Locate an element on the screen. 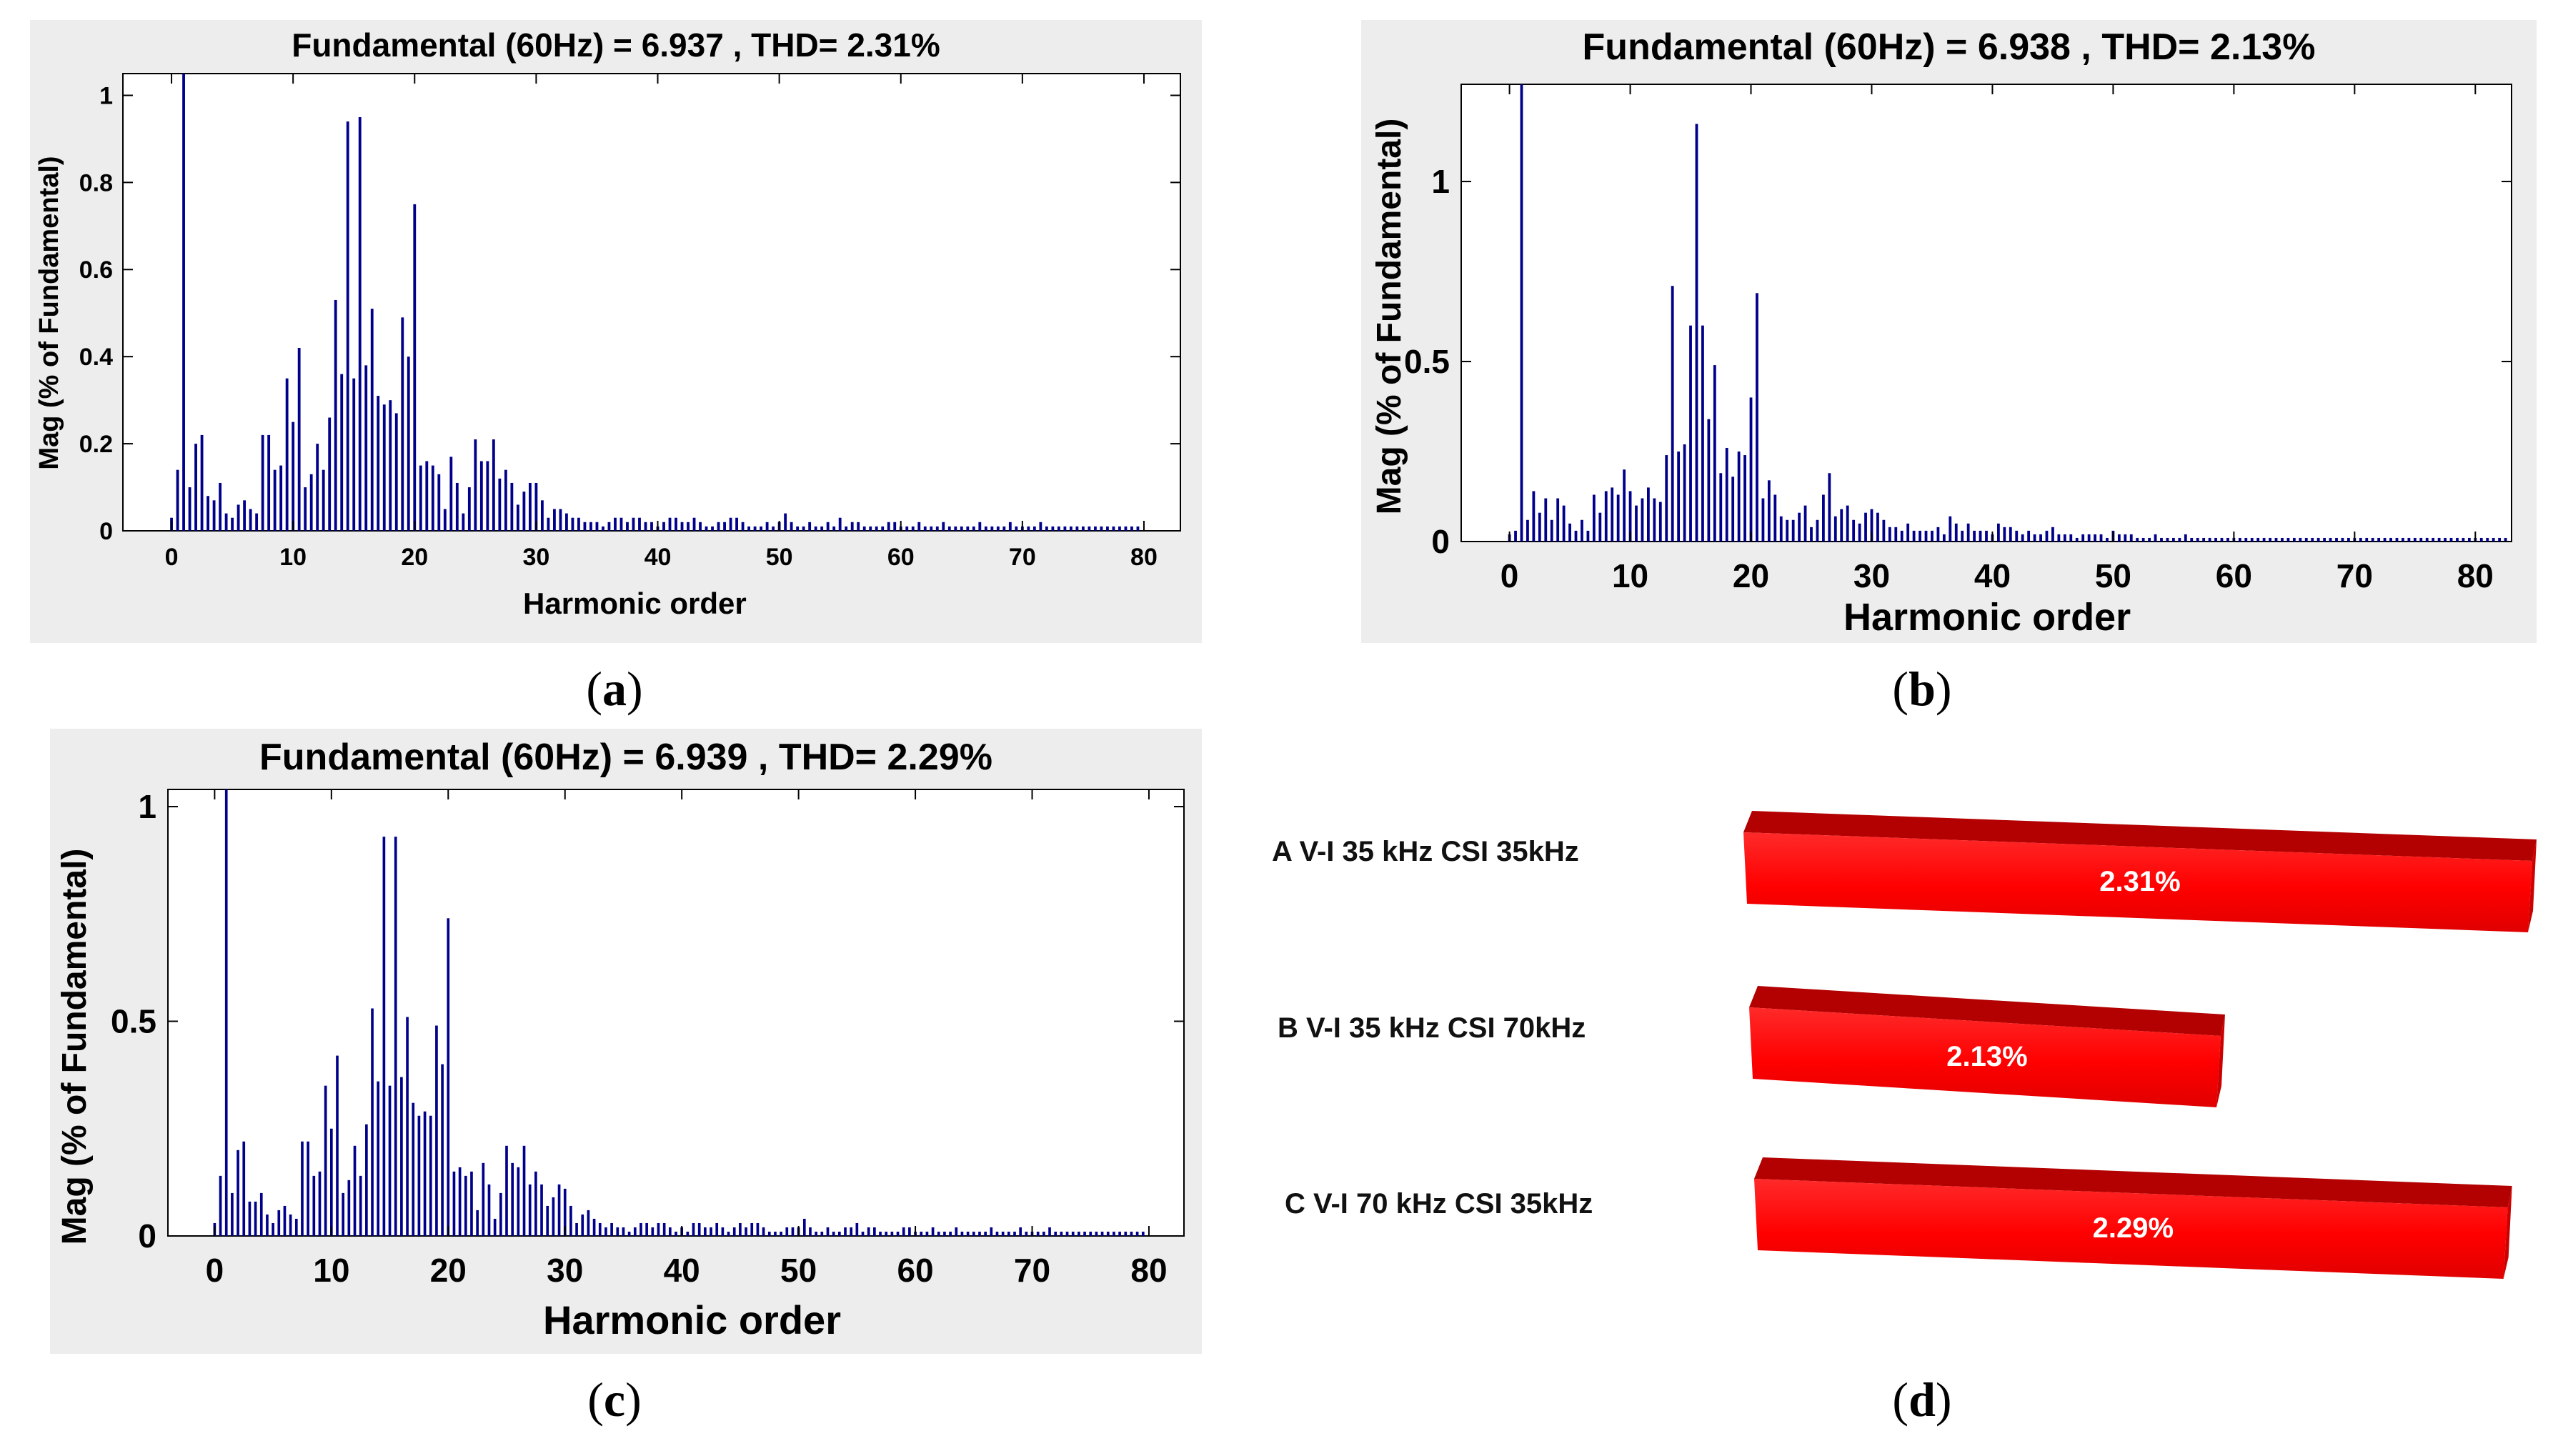 The height and width of the screenshot is (1456, 2563). x-tick-label: 40 is located at coordinates (1992, 575).